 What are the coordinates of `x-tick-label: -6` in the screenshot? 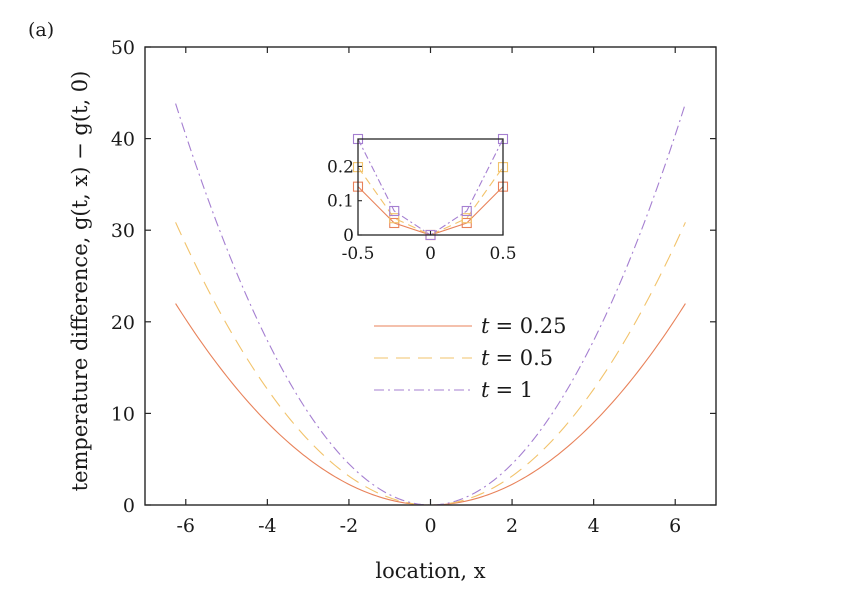 It's located at (186, 526).